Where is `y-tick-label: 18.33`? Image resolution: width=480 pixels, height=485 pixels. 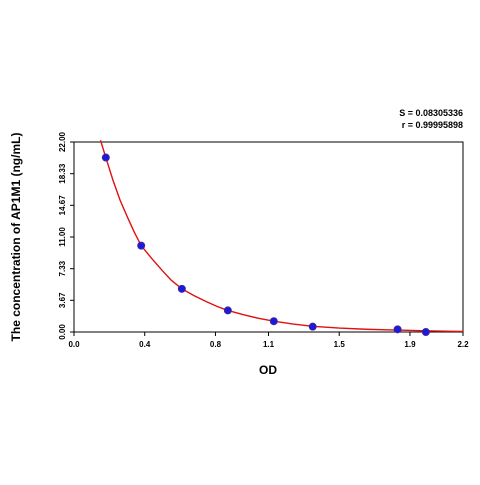
y-tick-label: 18.33 is located at coordinates (62, 173).